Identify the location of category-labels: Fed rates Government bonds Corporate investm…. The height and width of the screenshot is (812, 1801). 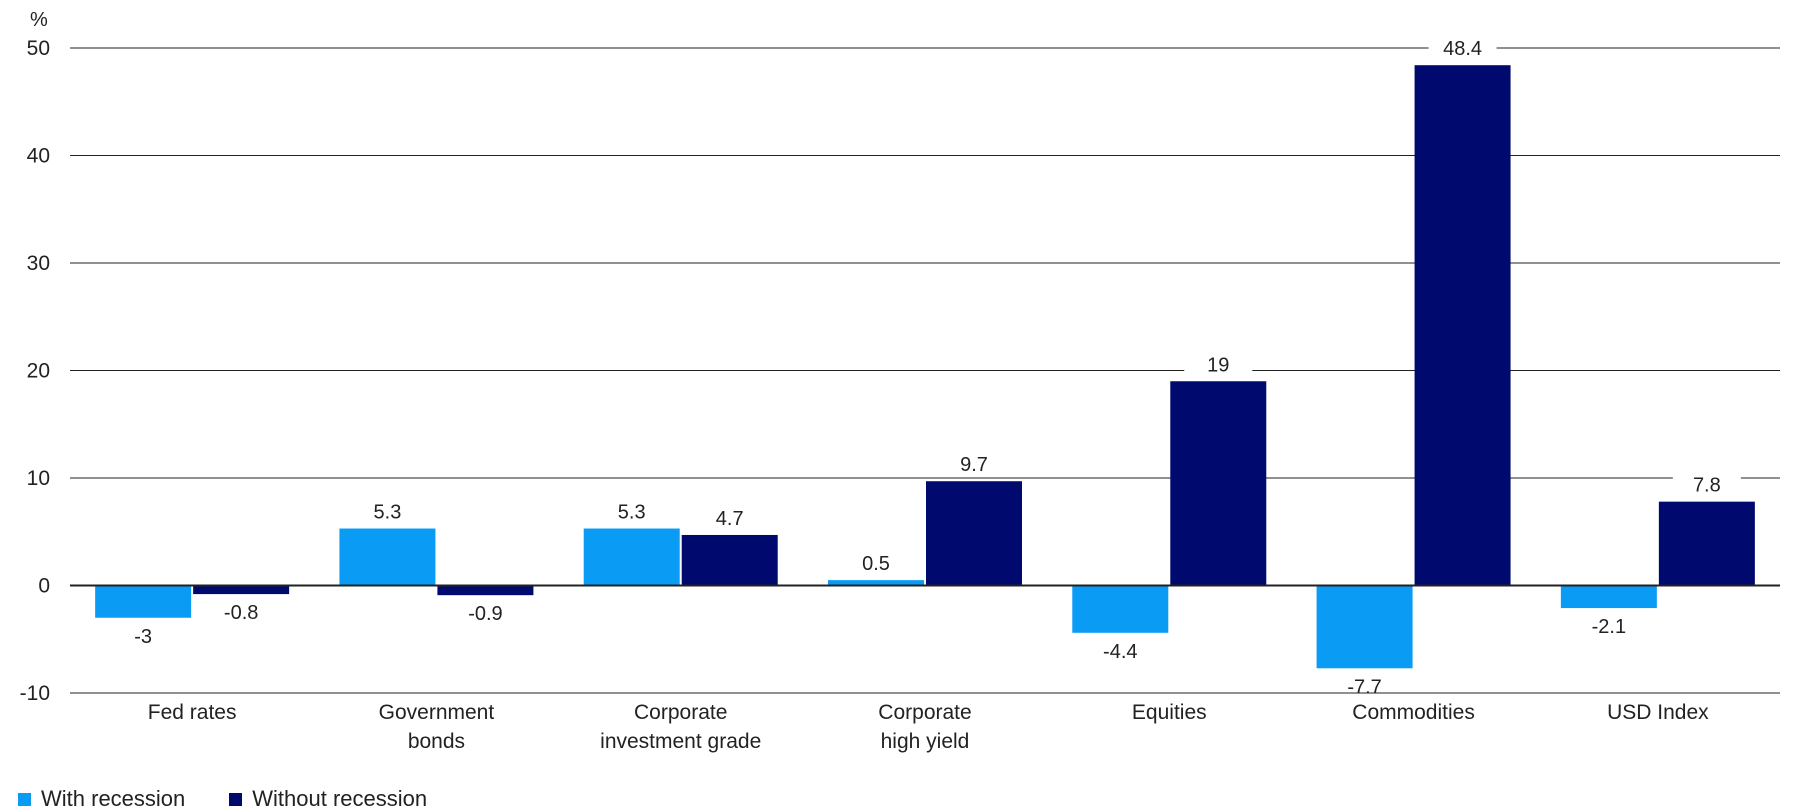
(928, 727).